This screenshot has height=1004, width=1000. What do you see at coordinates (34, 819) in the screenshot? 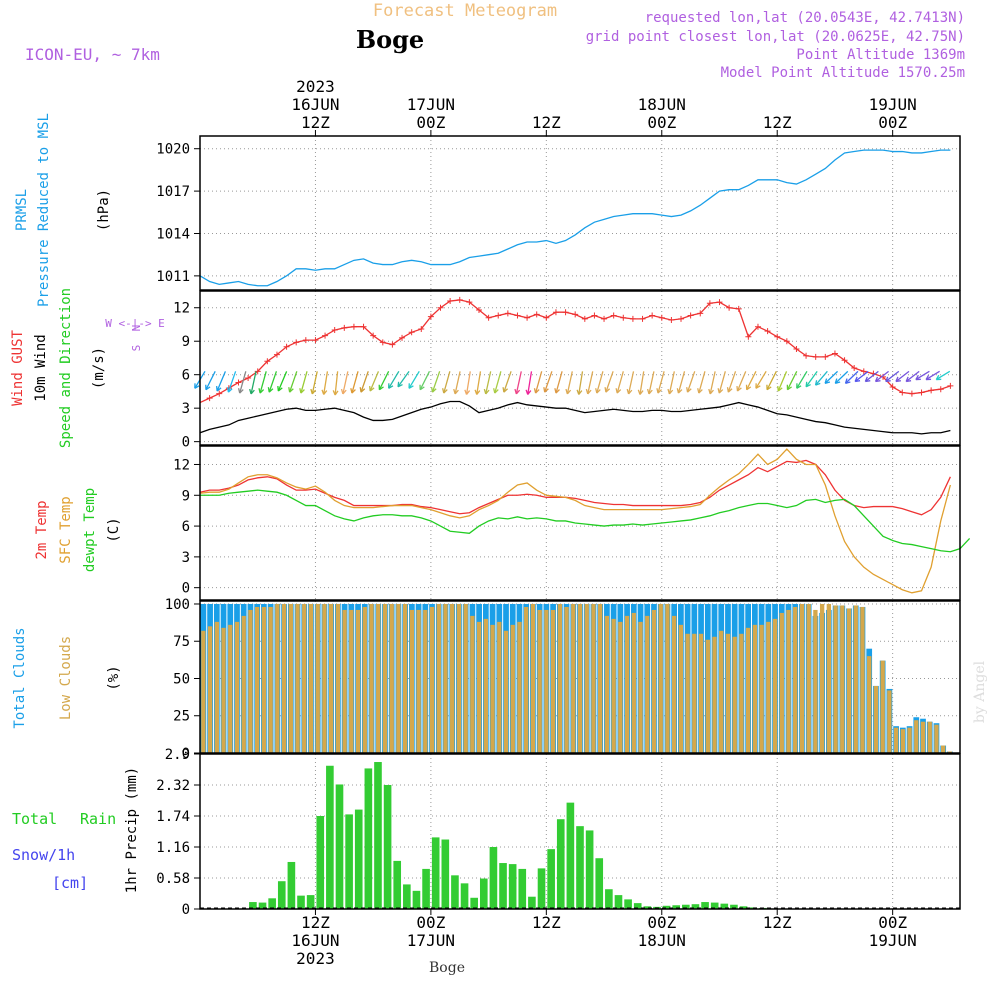
I see `total-rain-label-1: Total` at bounding box center [34, 819].